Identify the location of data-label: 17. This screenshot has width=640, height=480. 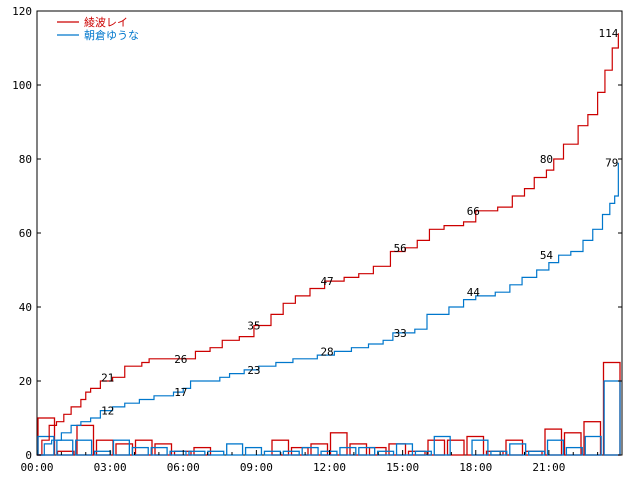
(180, 392).